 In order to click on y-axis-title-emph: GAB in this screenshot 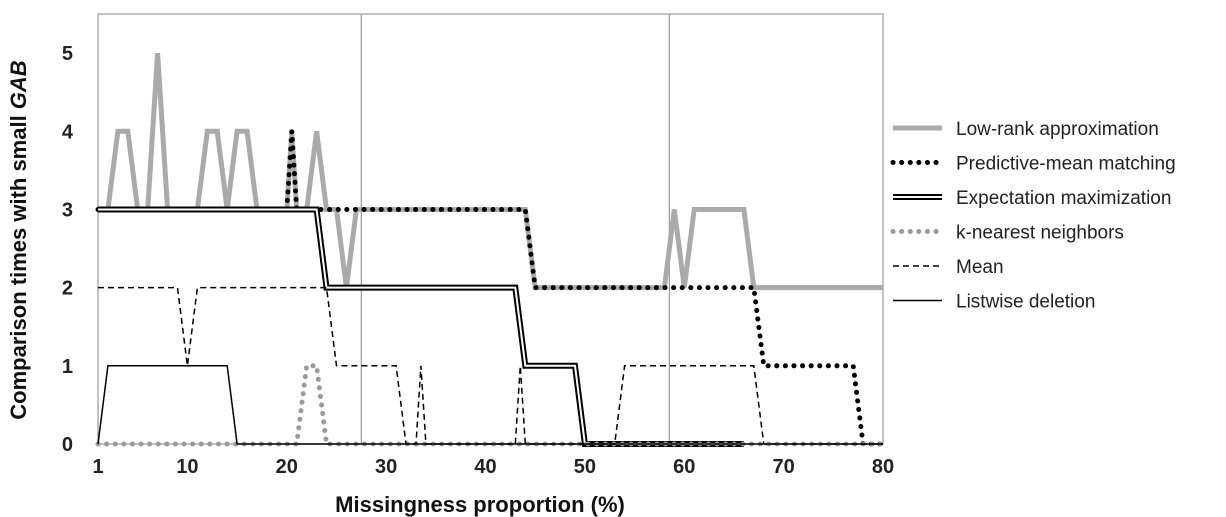, I will do `click(18, 84)`.